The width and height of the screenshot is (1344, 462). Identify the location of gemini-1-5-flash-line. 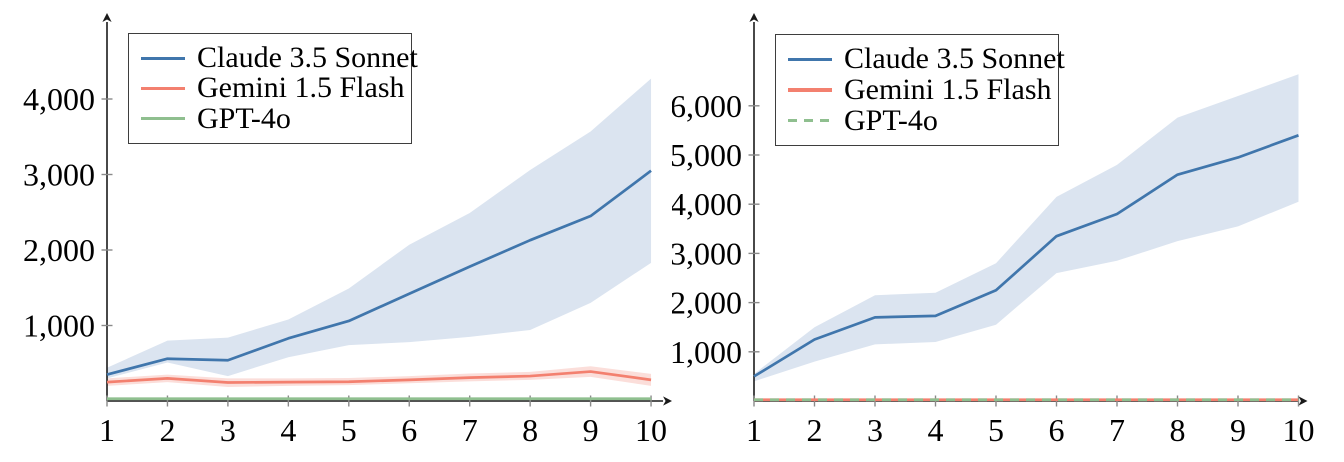
(379, 377).